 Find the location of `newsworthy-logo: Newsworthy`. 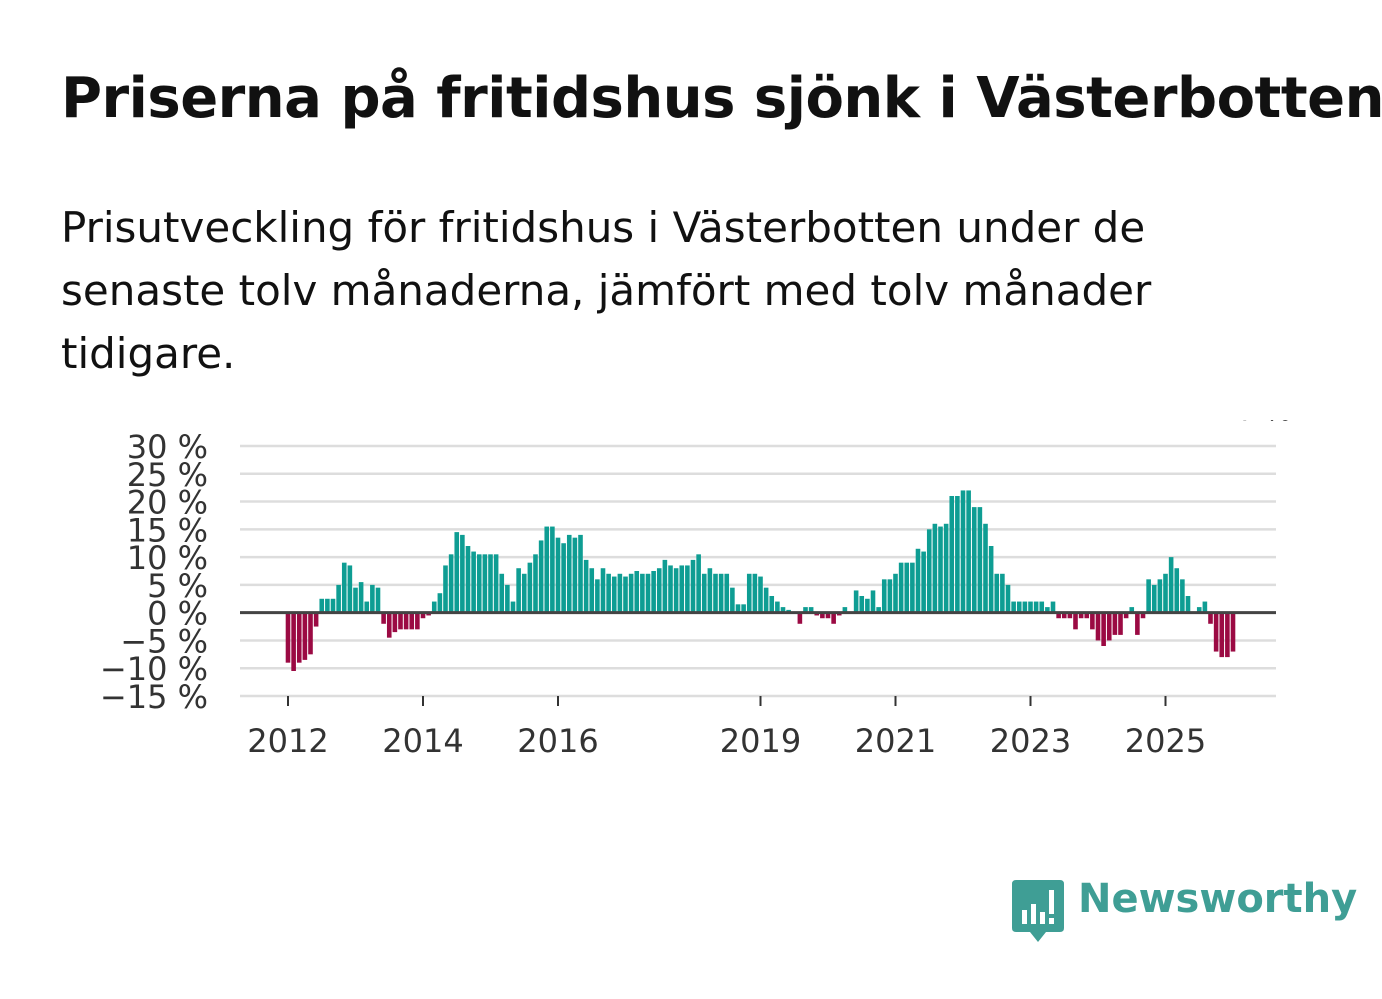

newsworthy-logo: Newsworthy is located at coordinates (1183, 908).